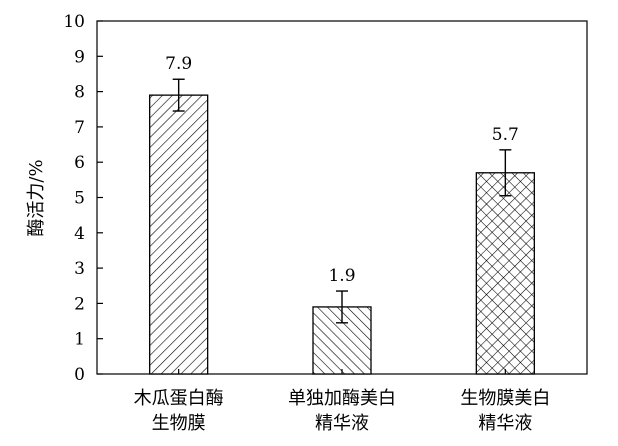  What do you see at coordinates (341, 276) in the screenshot?
I see `data-label: 1.9` at bounding box center [341, 276].